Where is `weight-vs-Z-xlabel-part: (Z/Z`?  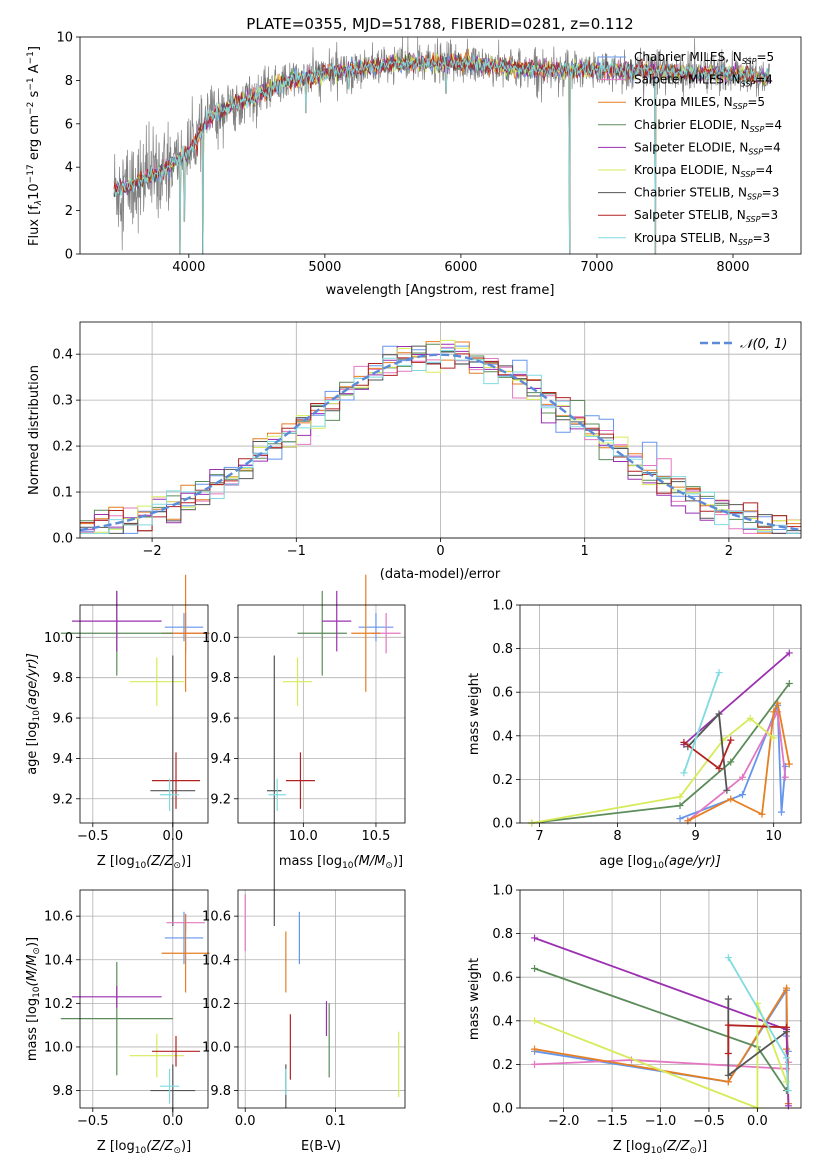 weight-vs-Z-xlabel-part: (Z/Z is located at coordinates (676, 1146).